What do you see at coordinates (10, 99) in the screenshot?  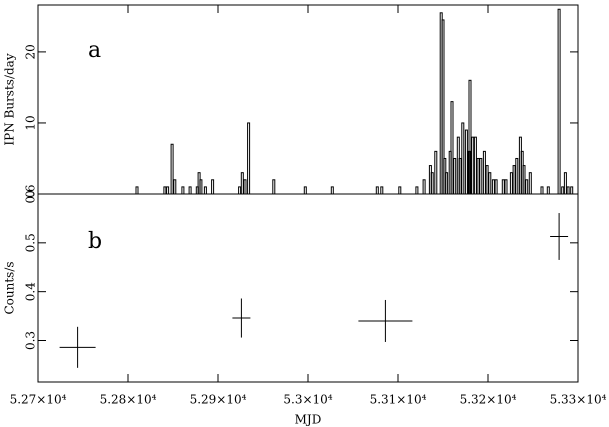 I see `y-axis-label: IPN Bursts/day` at bounding box center [10, 99].